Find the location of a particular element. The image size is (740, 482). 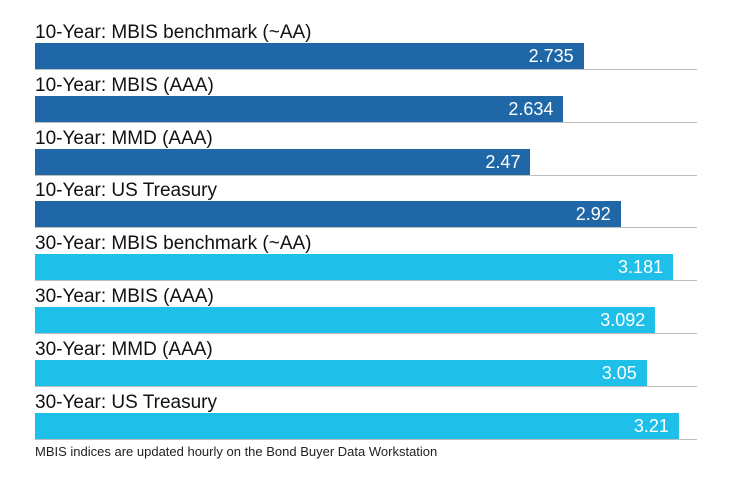

category-label: 30-Year: MBIS benchmark (~AA) is located at coordinates (173, 244).